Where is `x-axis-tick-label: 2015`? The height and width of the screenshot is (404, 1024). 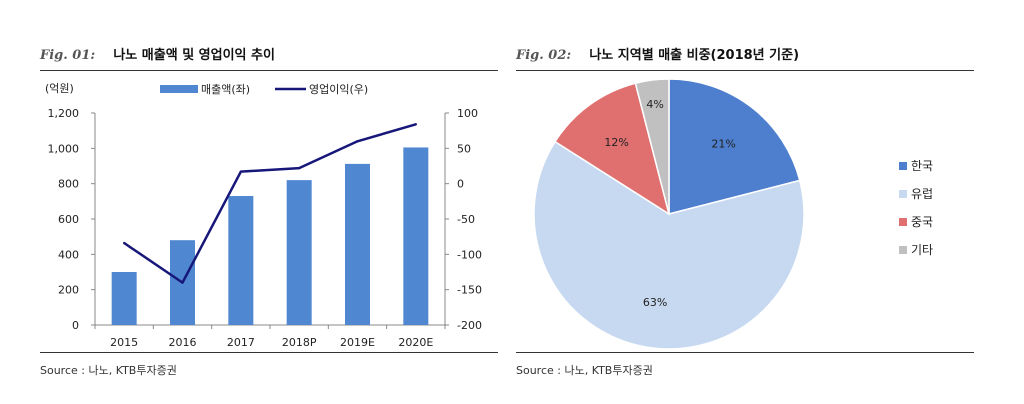
x-axis-tick-label: 2015 is located at coordinates (124, 342).